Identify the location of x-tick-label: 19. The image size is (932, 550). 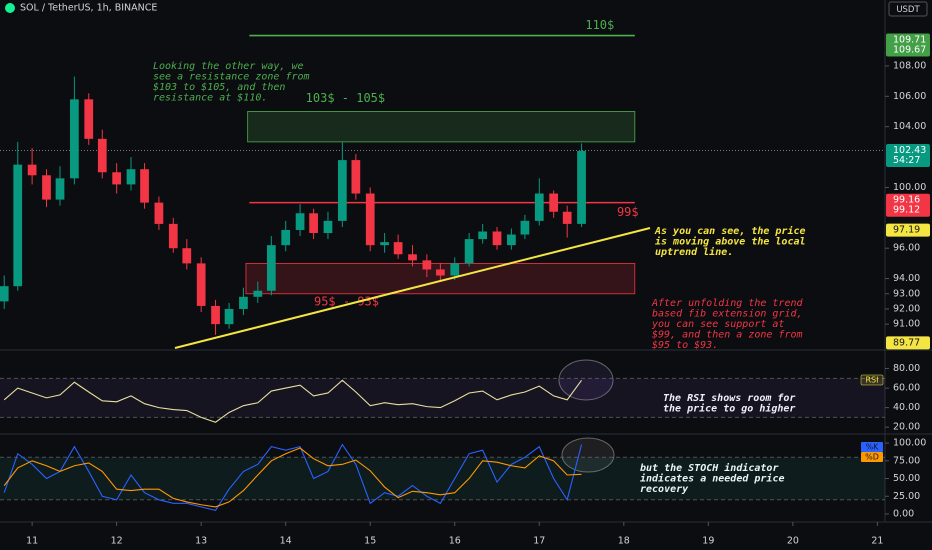
(708, 541).